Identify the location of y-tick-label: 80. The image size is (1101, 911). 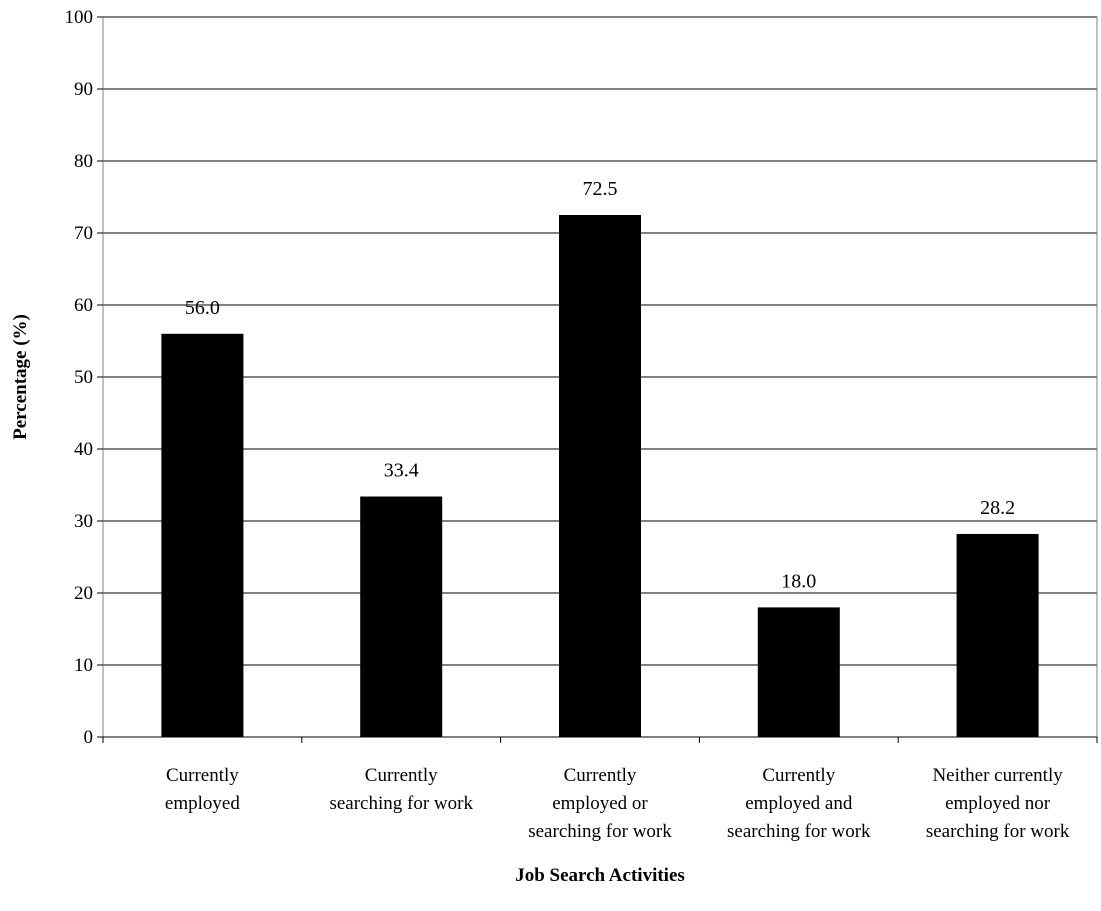
(83, 161).